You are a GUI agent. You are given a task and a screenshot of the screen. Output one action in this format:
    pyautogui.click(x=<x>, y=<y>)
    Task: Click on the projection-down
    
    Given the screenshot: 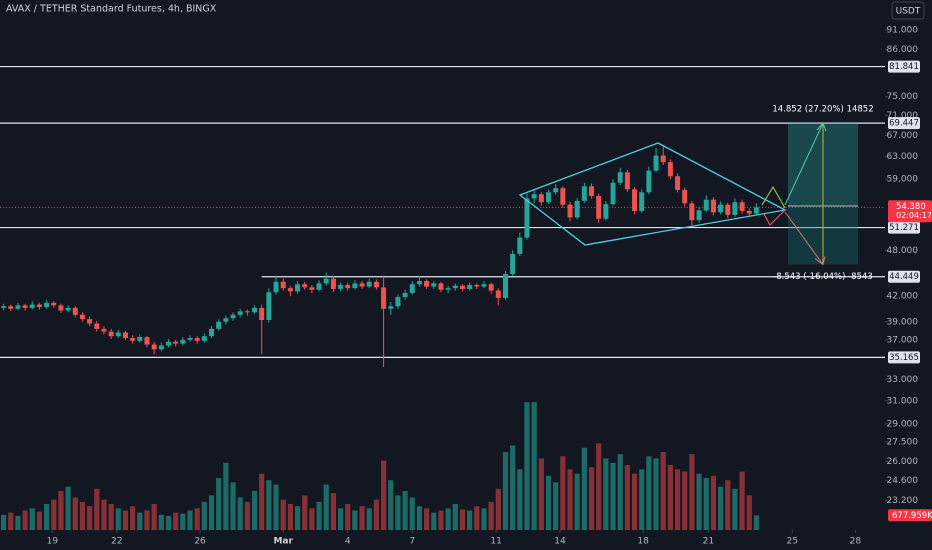 What is the action you would take?
    pyautogui.click(x=774, y=217)
    